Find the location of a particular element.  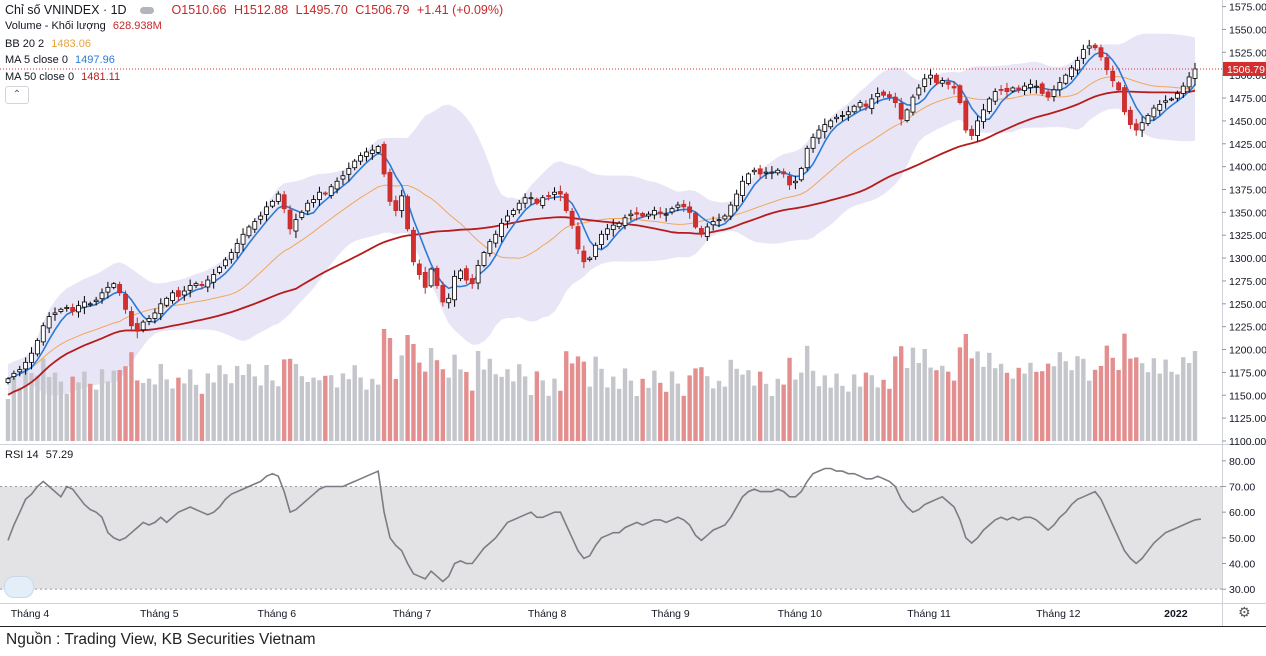

rsi-axis-label: 40.00 is located at coordinates (1242, 565).